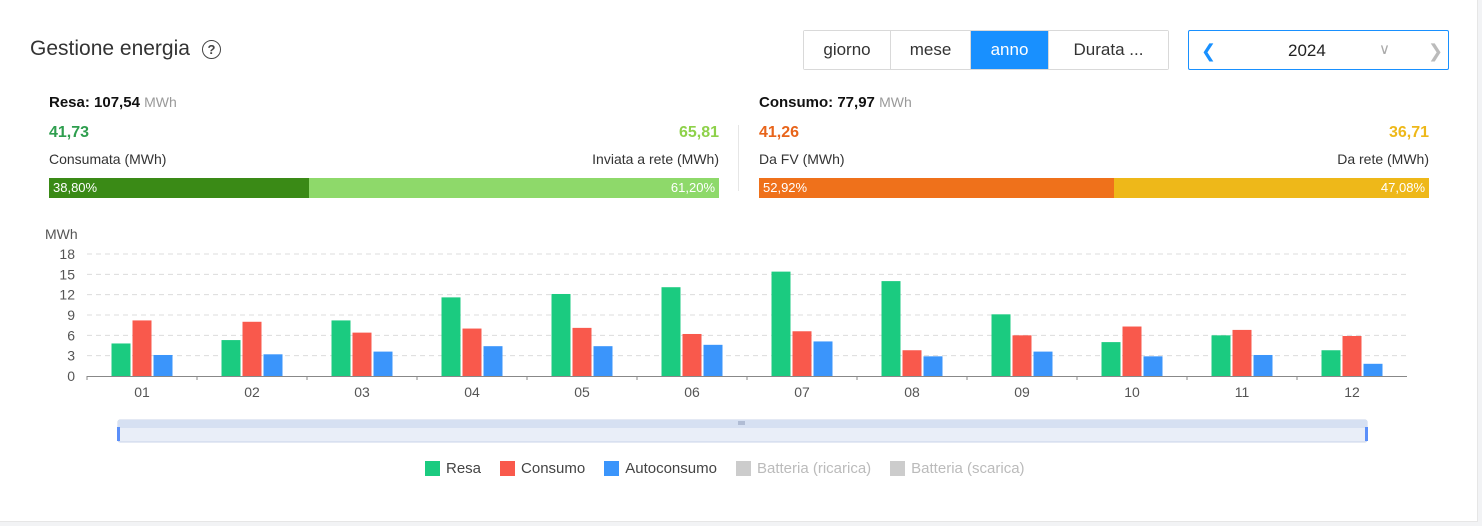 The width and height of the screenshot is (1482, 526). Describe the element at coordinates (1271, 188) in the screenshot. I see `consumo-grid-segment: 47,08%` at that location.